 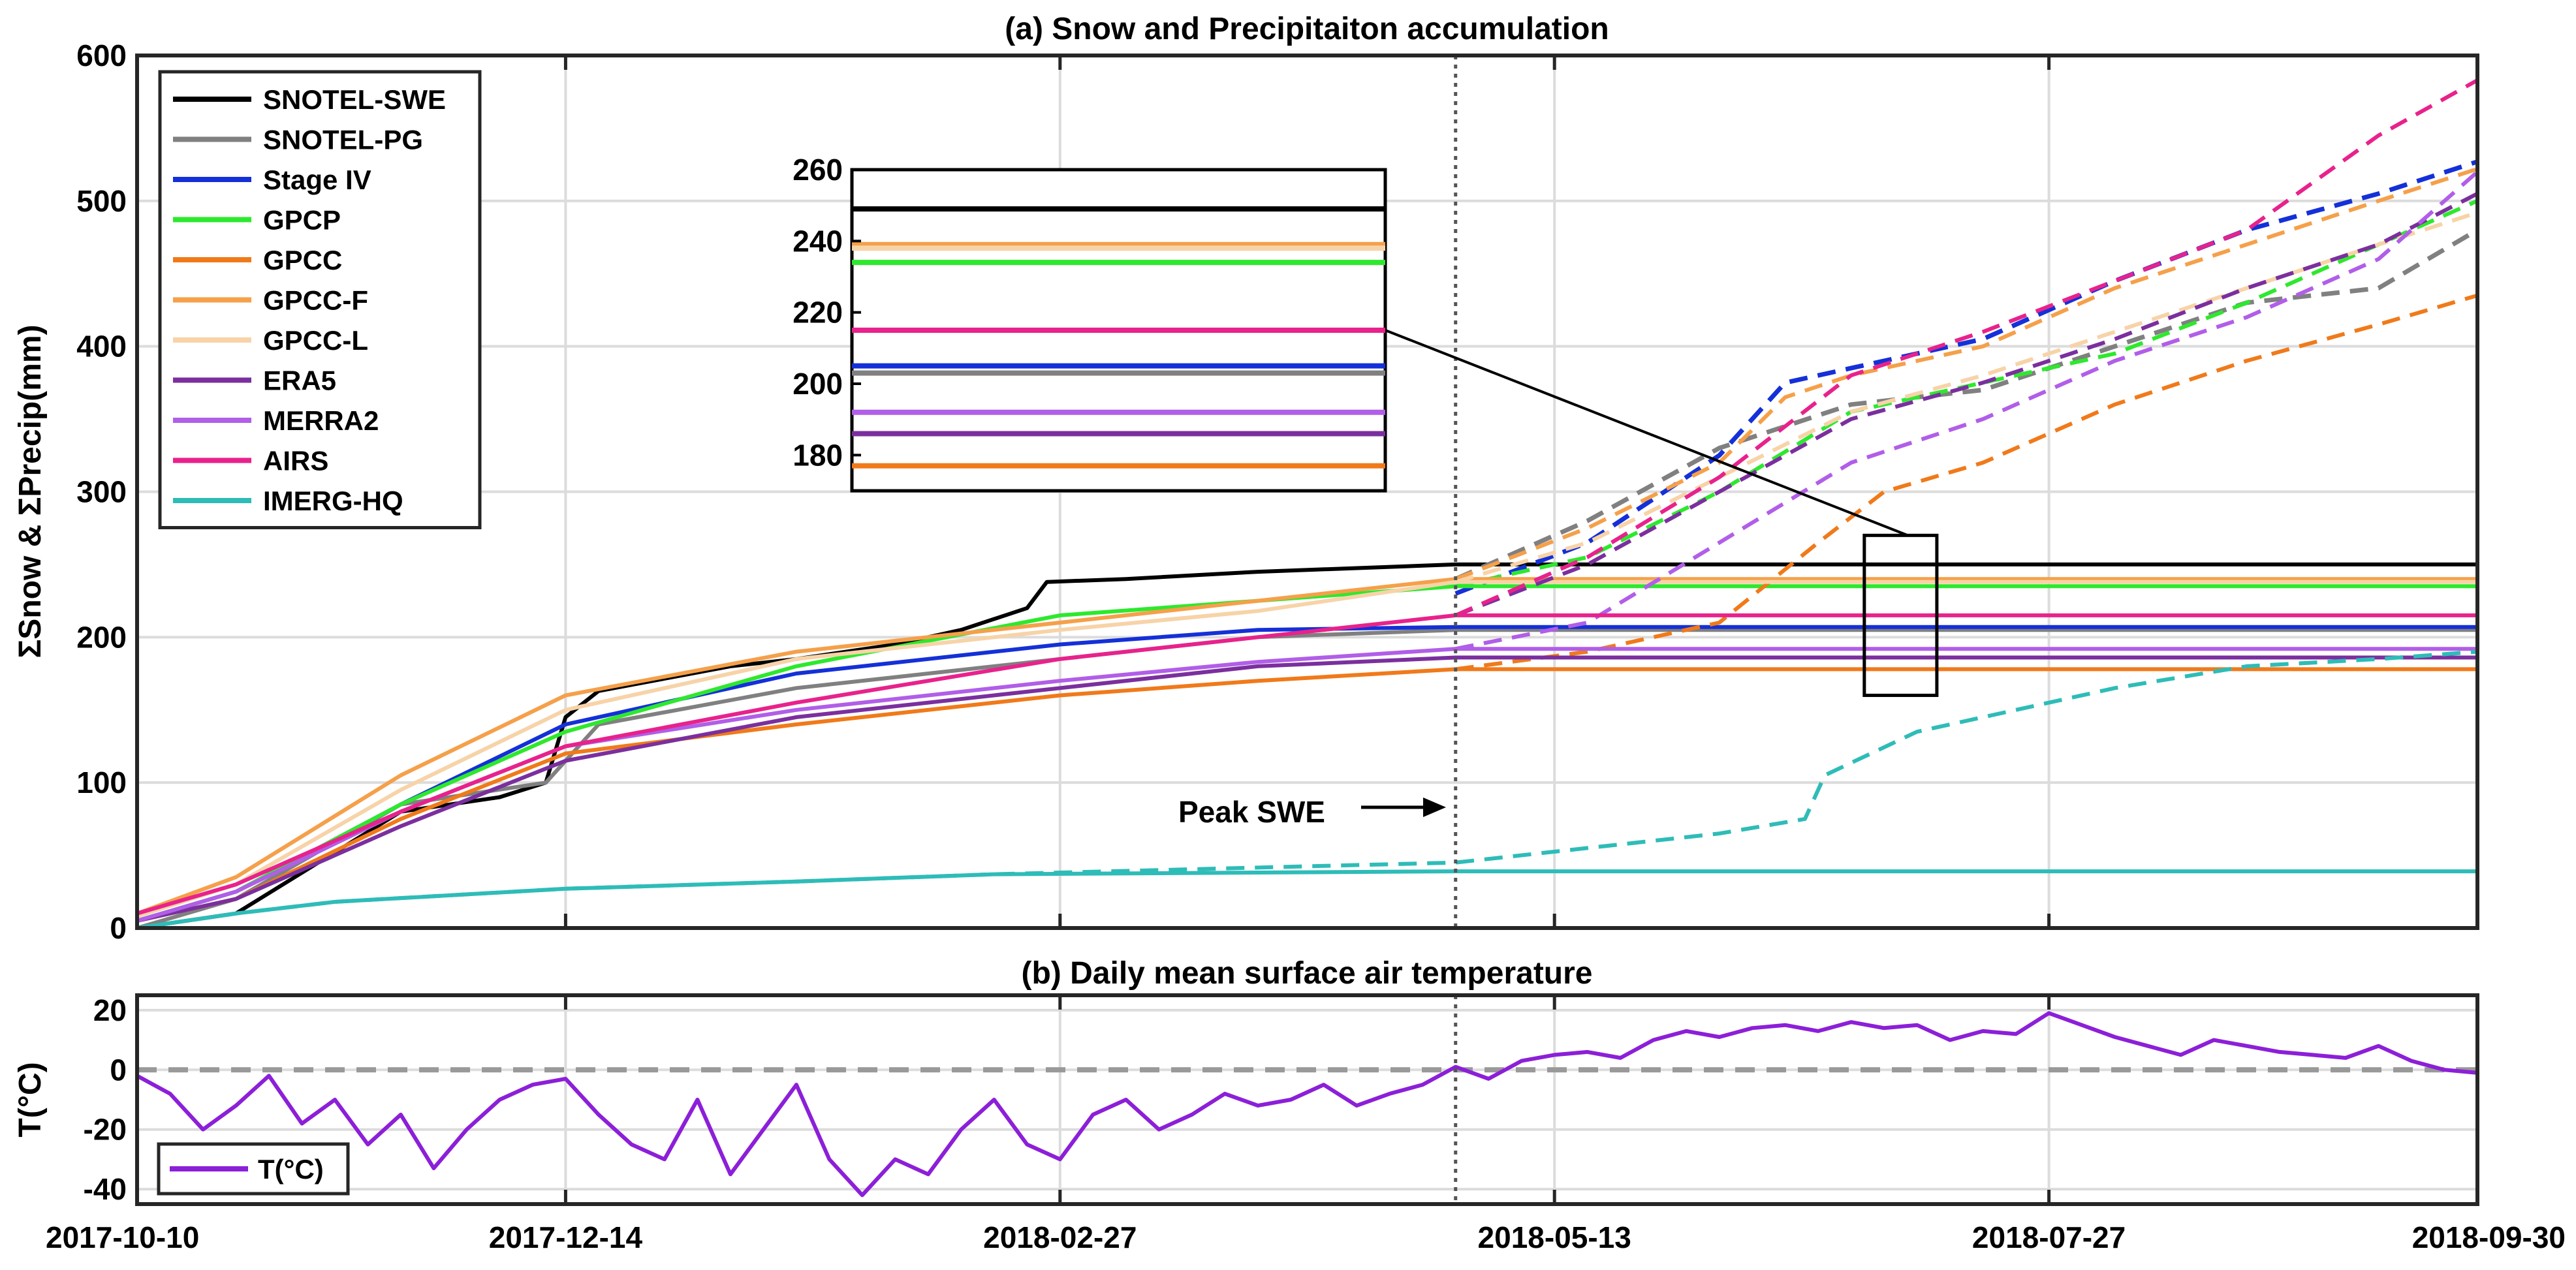 I want to click on legend-label-gpcc: GPCC, so click(x=302, y=260).